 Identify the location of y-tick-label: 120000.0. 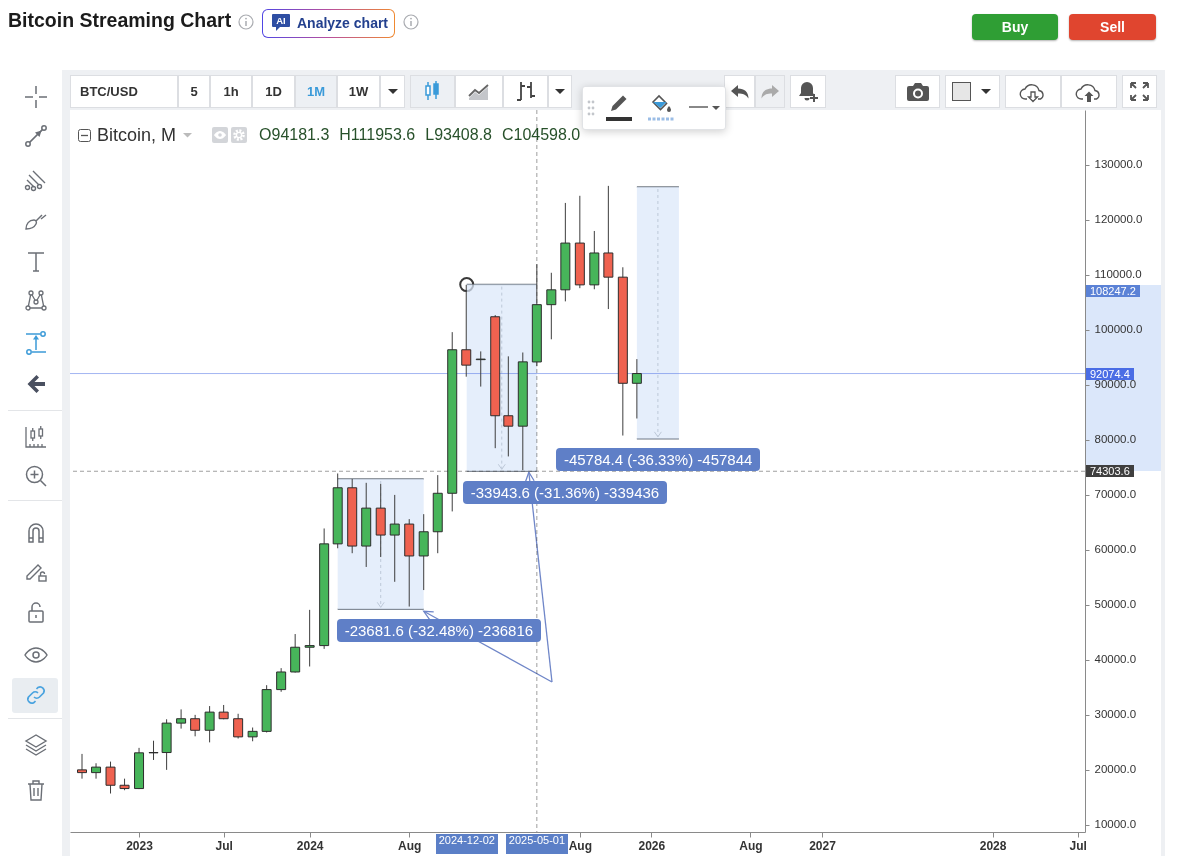
(1118, 219).